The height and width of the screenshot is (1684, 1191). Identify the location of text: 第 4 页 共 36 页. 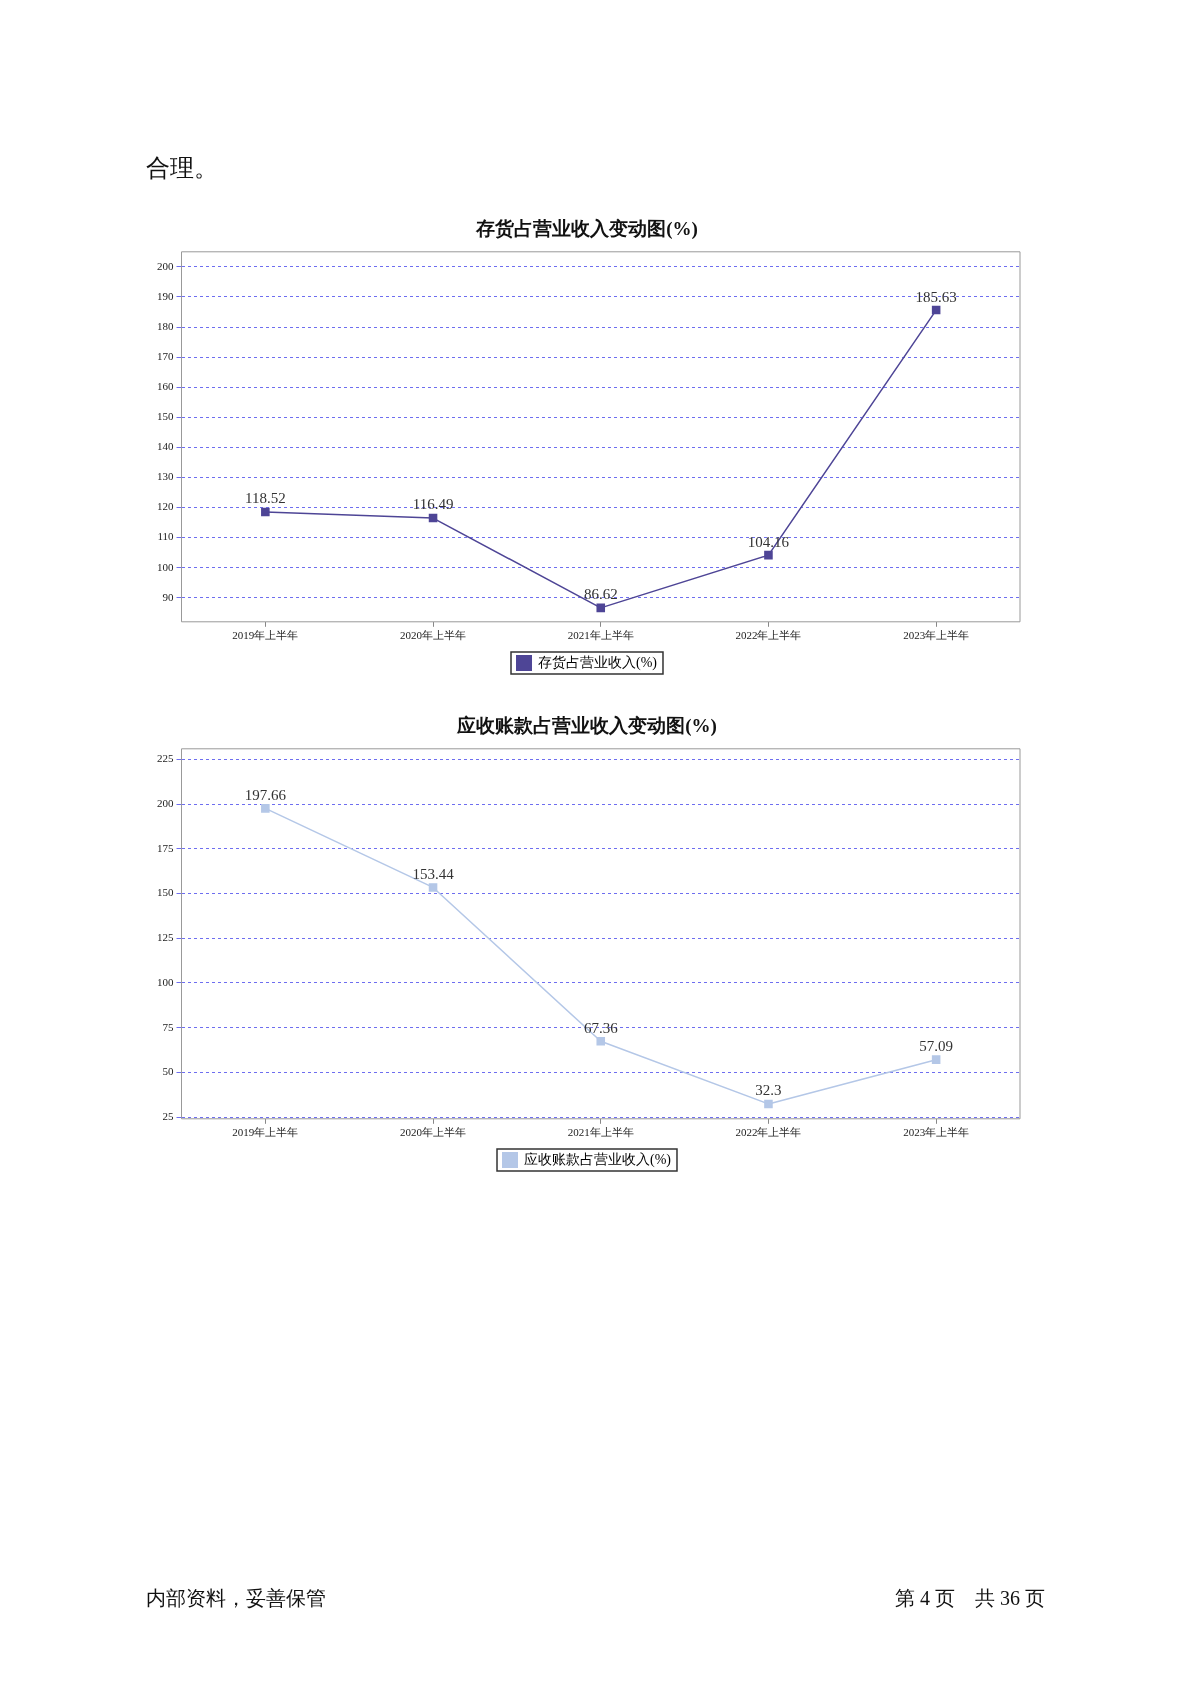
(970, 1598).